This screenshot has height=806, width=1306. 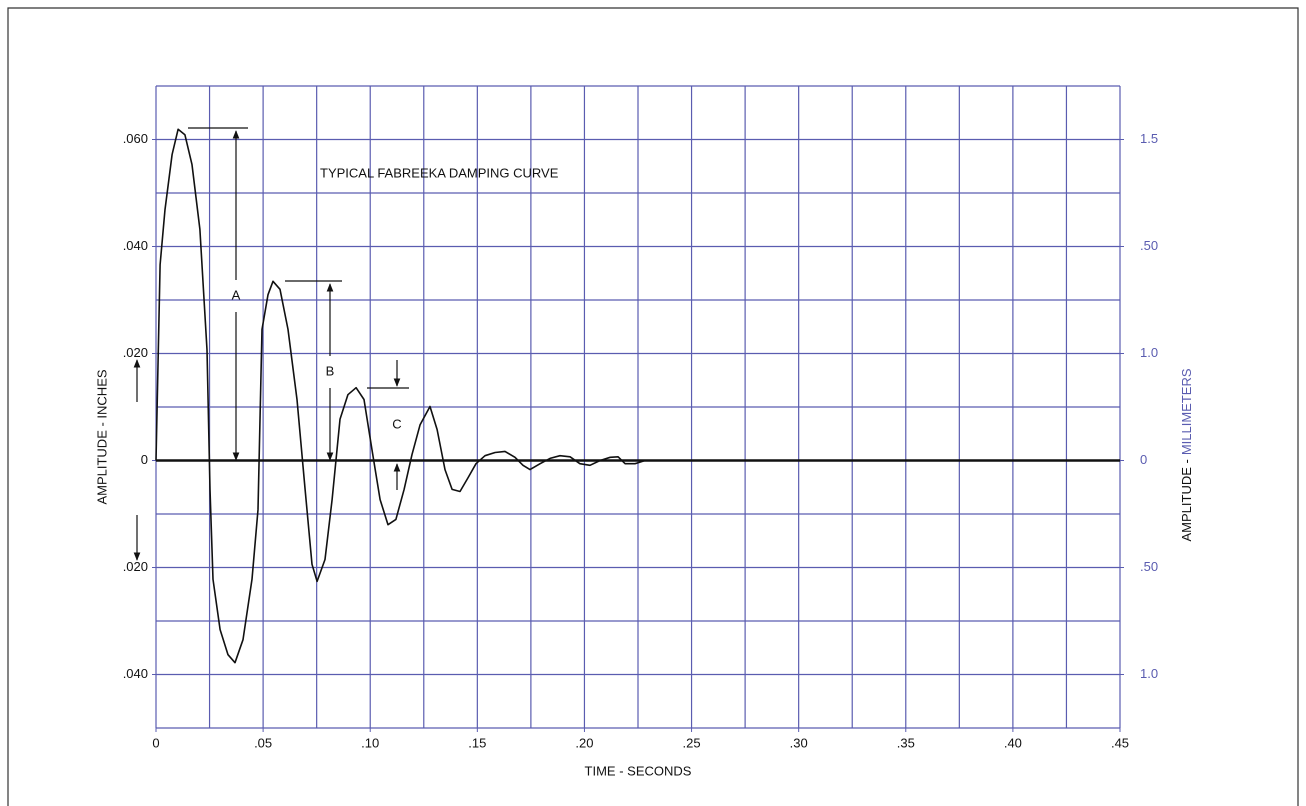 What do you see at coordinates (799, 742) in the screenshot?
I see `x-tick-label: .30` at bounding box center [799, 742].